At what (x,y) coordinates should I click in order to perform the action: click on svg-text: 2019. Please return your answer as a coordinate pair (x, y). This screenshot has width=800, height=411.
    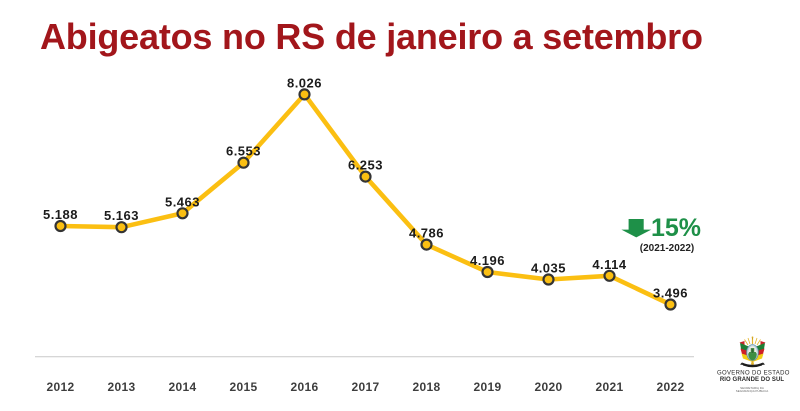
    Looking at the image, I should click on (488, 387).